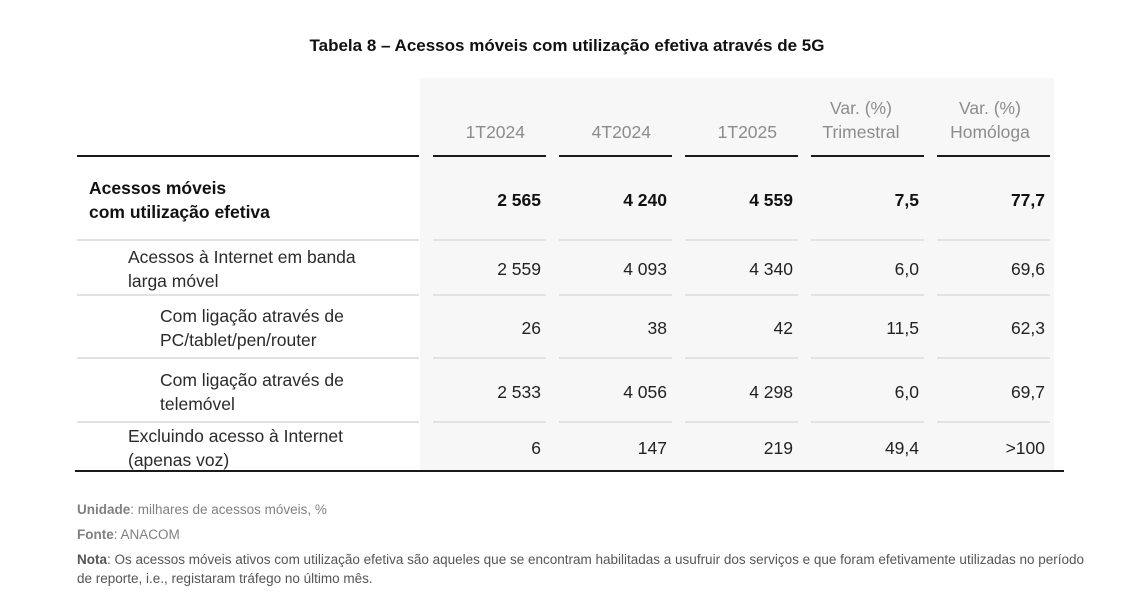  What do you see at coordinates (771, 392) in the screenshot?
I see `cell-1t2025: 4 298` at bounding box center [771, 392].